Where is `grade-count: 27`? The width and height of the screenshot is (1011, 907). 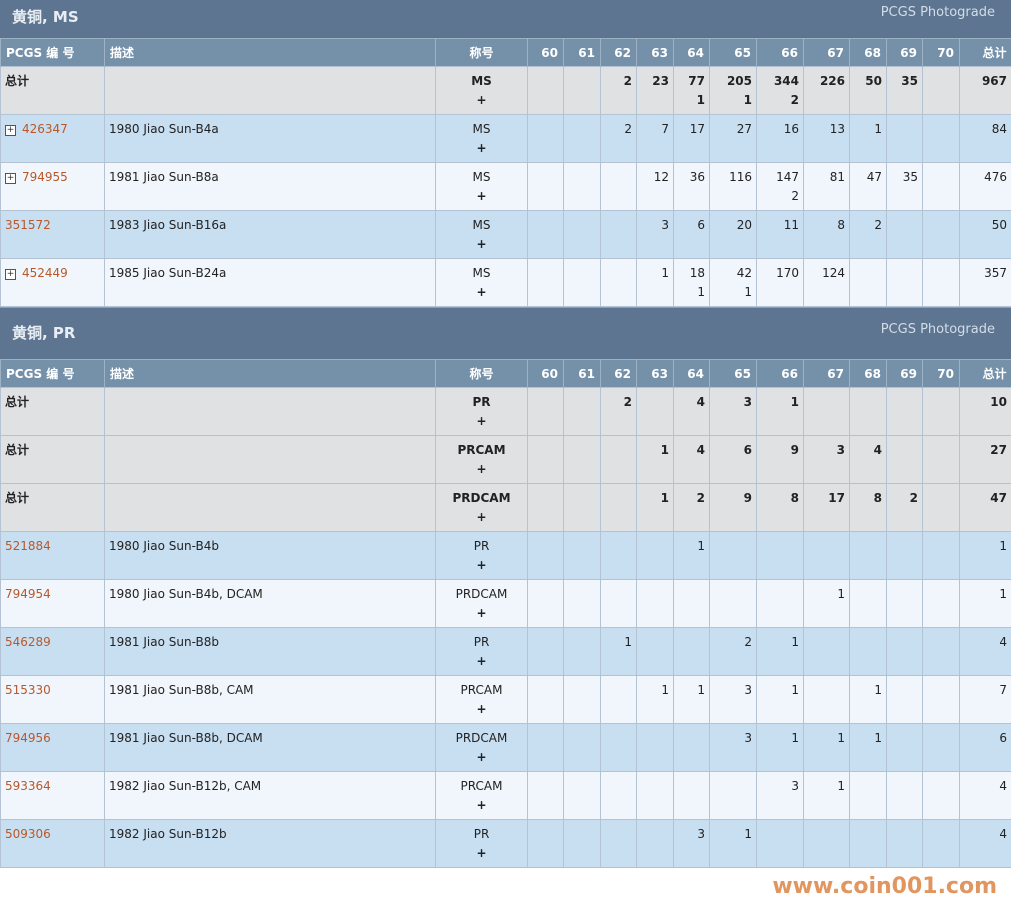
grade-count: 27 is located at coordinates (733, 129).